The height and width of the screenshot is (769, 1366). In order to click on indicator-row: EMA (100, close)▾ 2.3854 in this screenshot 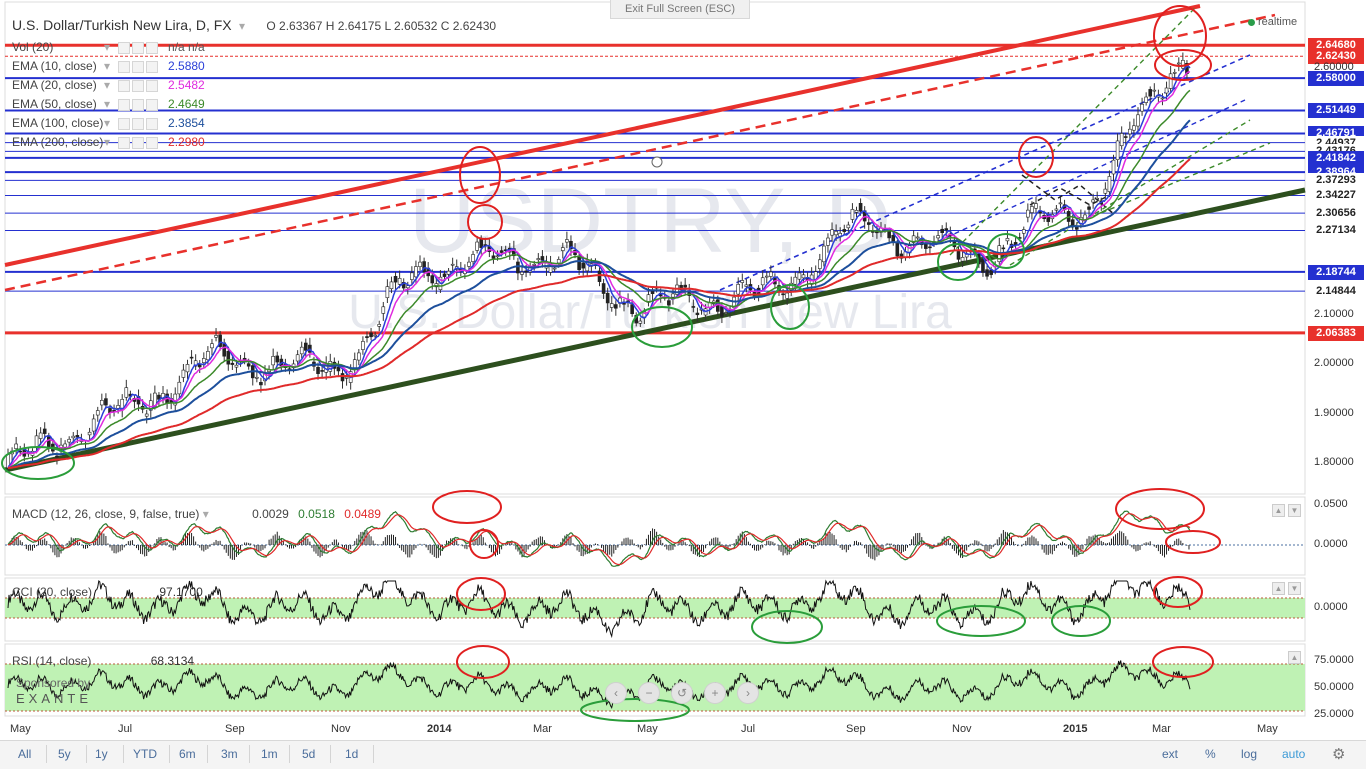, I will do `click(108, 123)`.